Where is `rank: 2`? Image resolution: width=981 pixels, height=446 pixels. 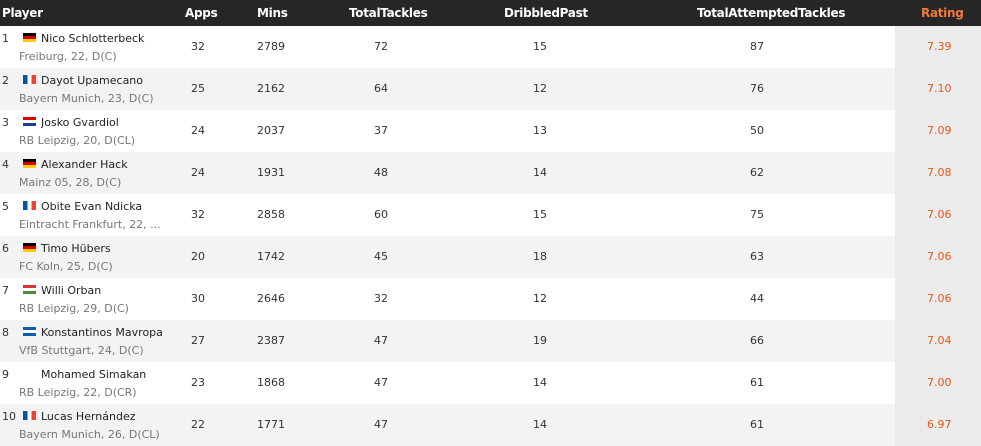 rank: 2 is located at coordinates (5, 80).